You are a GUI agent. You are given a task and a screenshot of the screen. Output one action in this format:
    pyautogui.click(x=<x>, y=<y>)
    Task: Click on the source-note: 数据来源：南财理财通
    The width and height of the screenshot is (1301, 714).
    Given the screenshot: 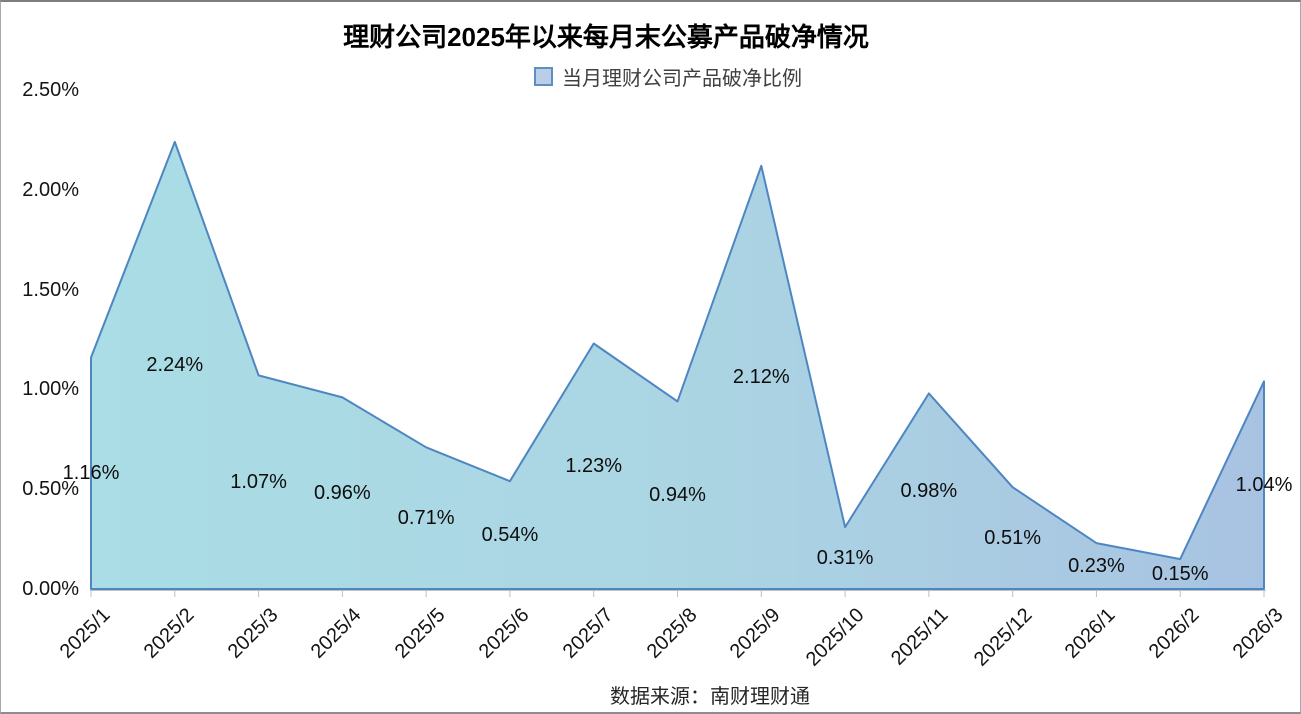 What is the action you would take?
    pyautogui.click(x=710, y=697)
    